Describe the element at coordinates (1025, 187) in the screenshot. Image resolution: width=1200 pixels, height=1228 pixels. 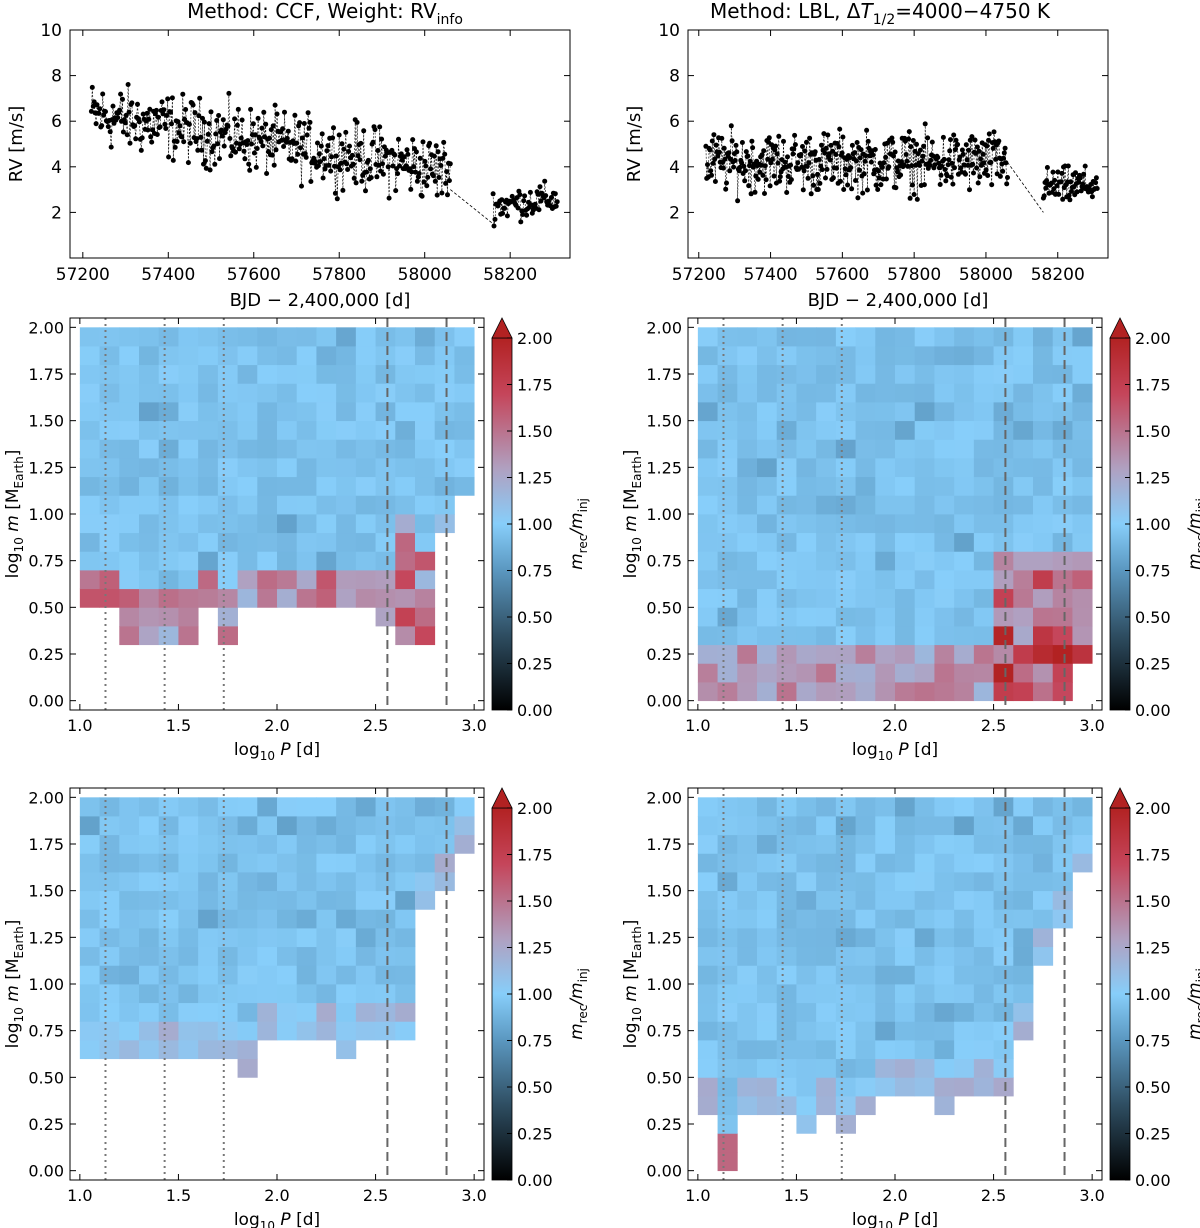
I see `rv-gap-line` at that location.